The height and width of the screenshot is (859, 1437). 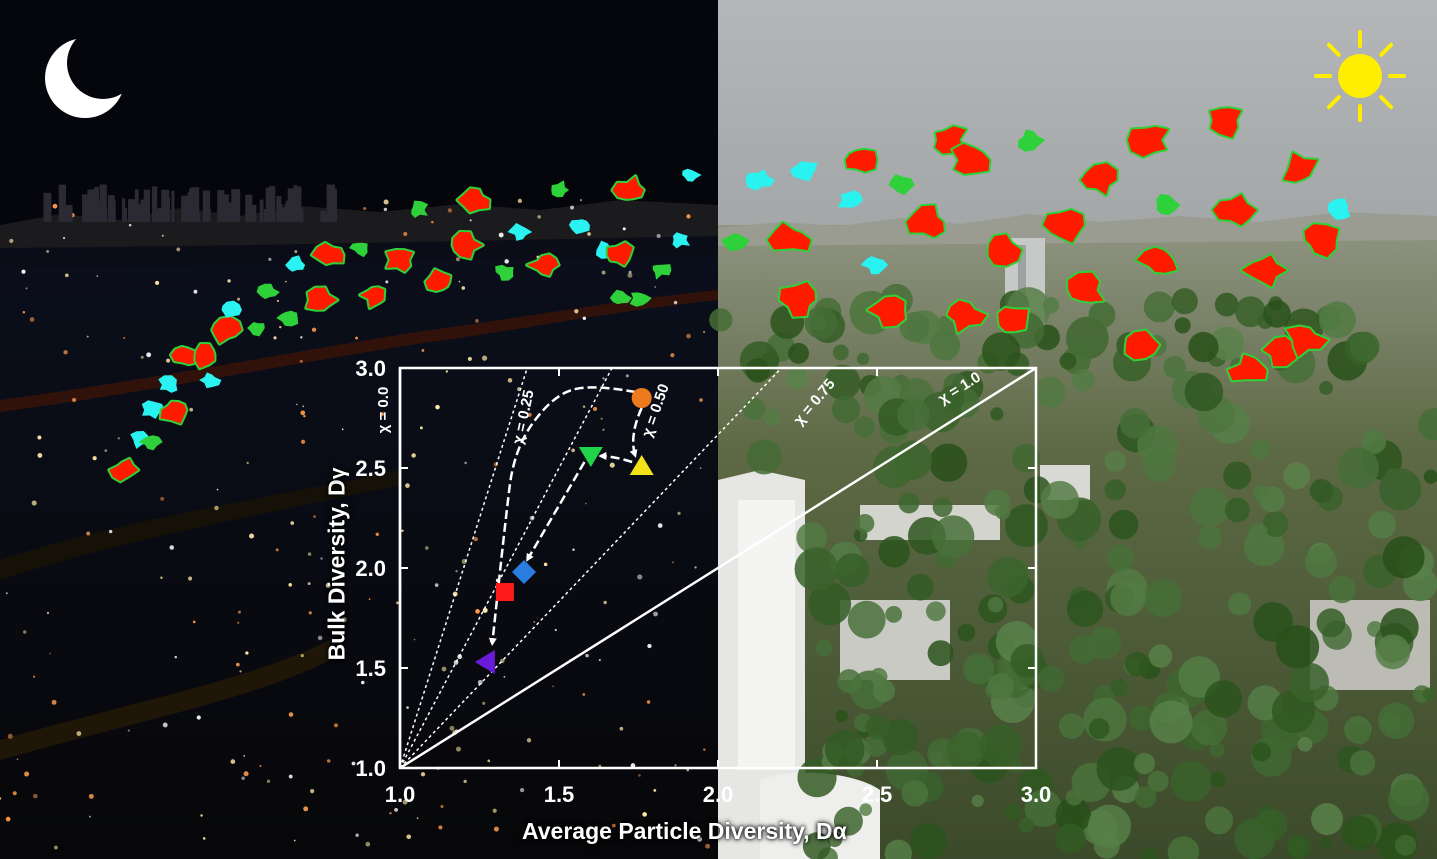 I want to click on data-point-triangle-left, so click(x=484, y=662).